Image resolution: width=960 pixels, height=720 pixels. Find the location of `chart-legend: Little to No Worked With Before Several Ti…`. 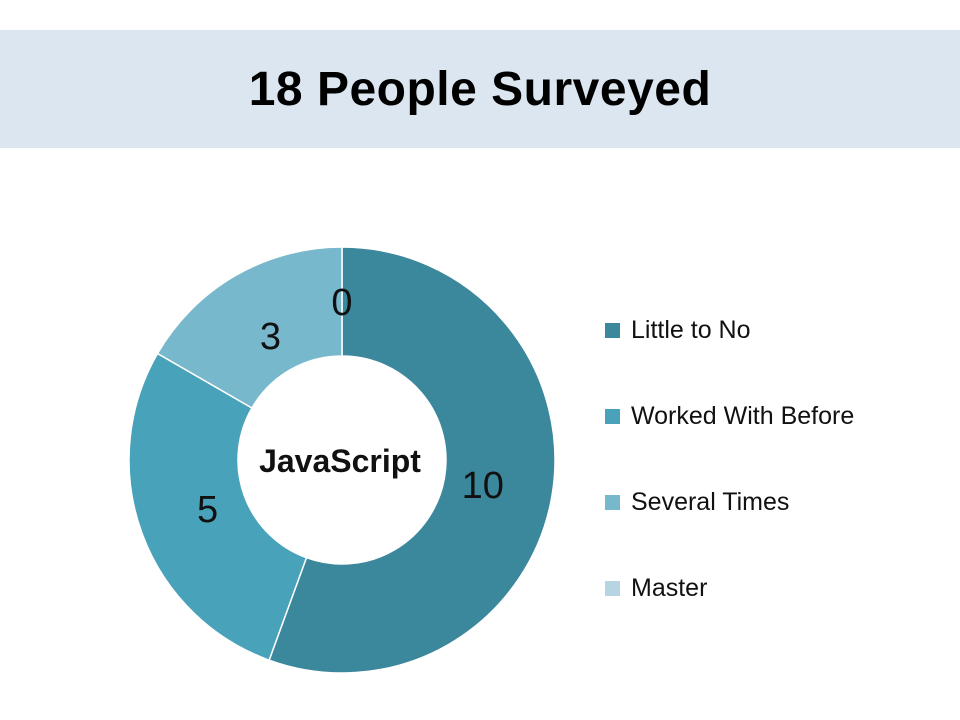

chart-legend: Little to No Worked With Before Several Ti… is located at coordinates (729, 484).